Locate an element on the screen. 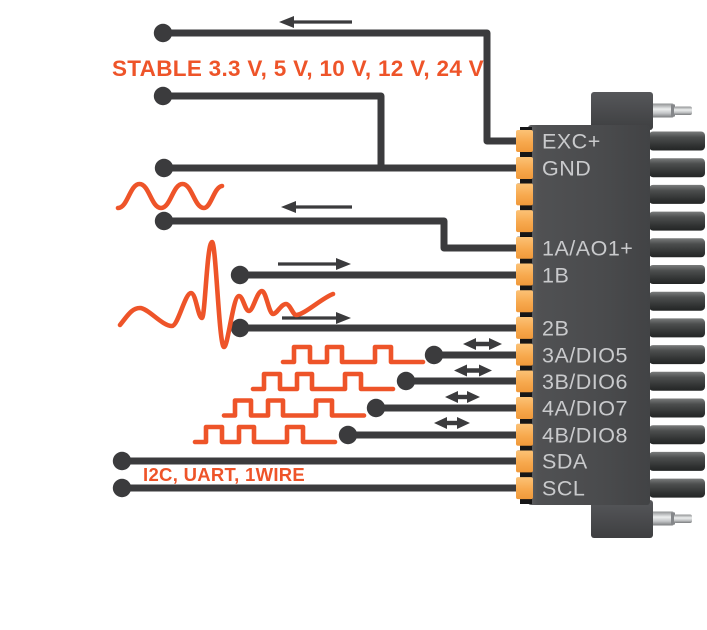 Image resolution: width=707 pixels, height=630 pixels. pin-label-dio7: 4A/DIO7 is located at coordinates (585, 409).